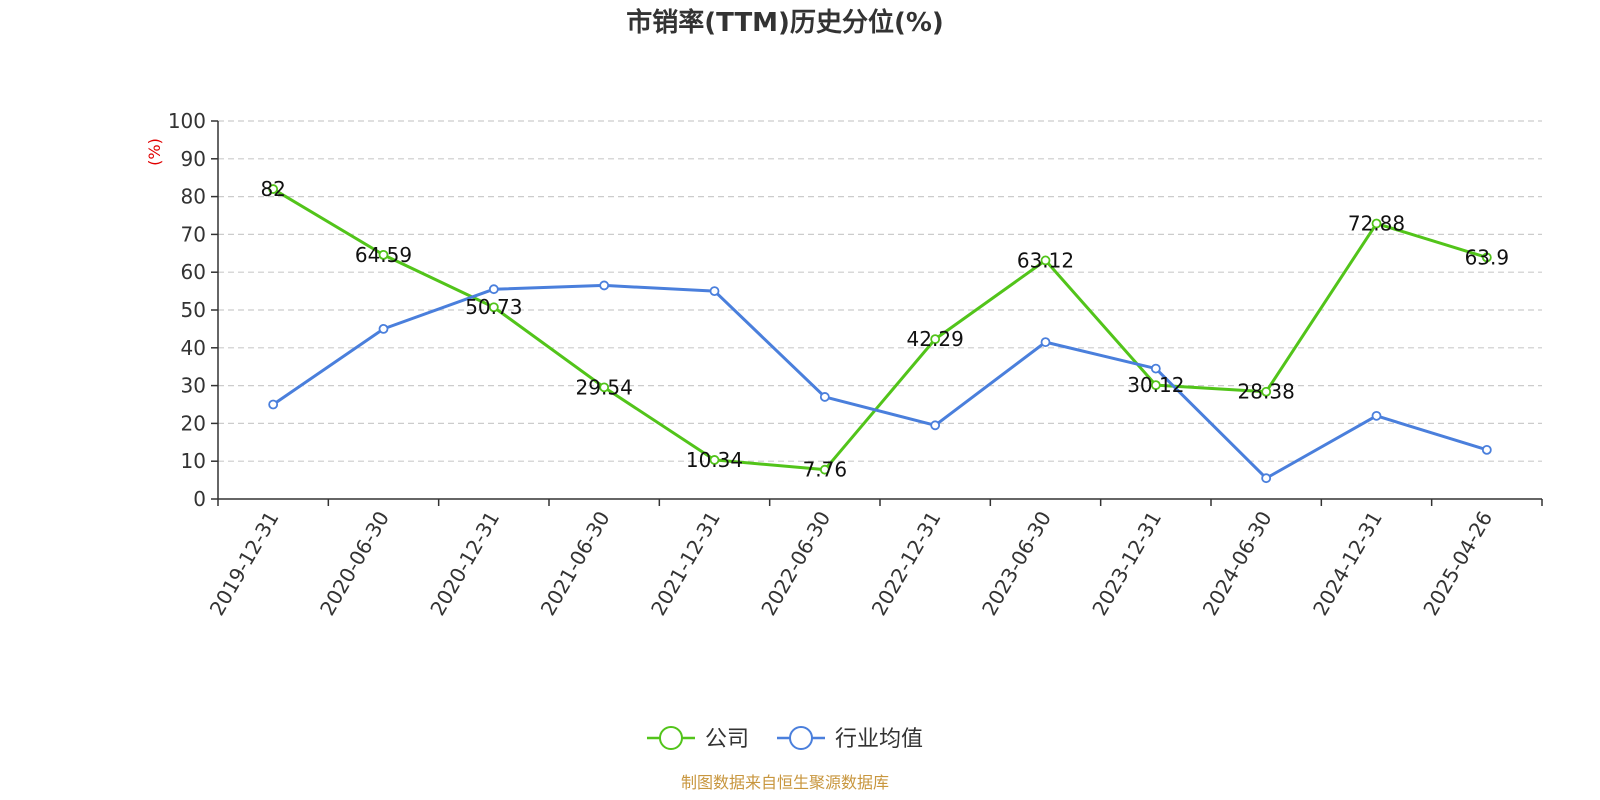 The image size is (1600, 800). Describe the element at coordinates (795, 563) in the screenshot. I see `x-tick-label: 2022-06-30` at that location.